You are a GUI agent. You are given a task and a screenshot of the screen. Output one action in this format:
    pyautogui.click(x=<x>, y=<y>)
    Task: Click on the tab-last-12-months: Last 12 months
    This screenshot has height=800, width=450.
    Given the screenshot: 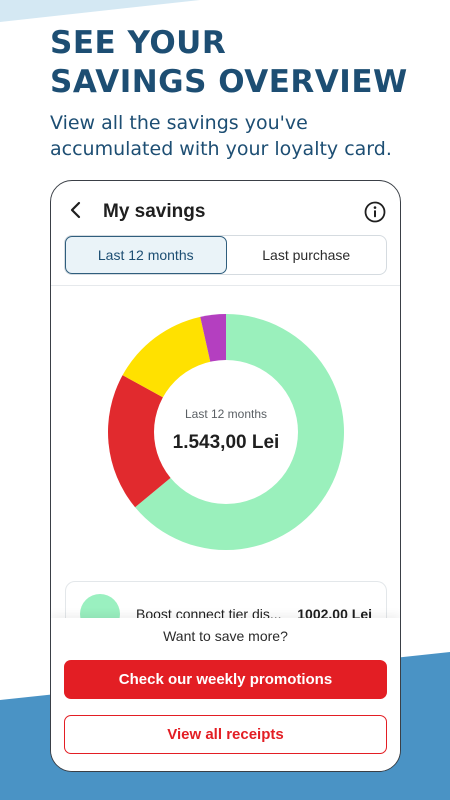 What is the action you would take?
    pyautogui.click(x=146, y=255)
    